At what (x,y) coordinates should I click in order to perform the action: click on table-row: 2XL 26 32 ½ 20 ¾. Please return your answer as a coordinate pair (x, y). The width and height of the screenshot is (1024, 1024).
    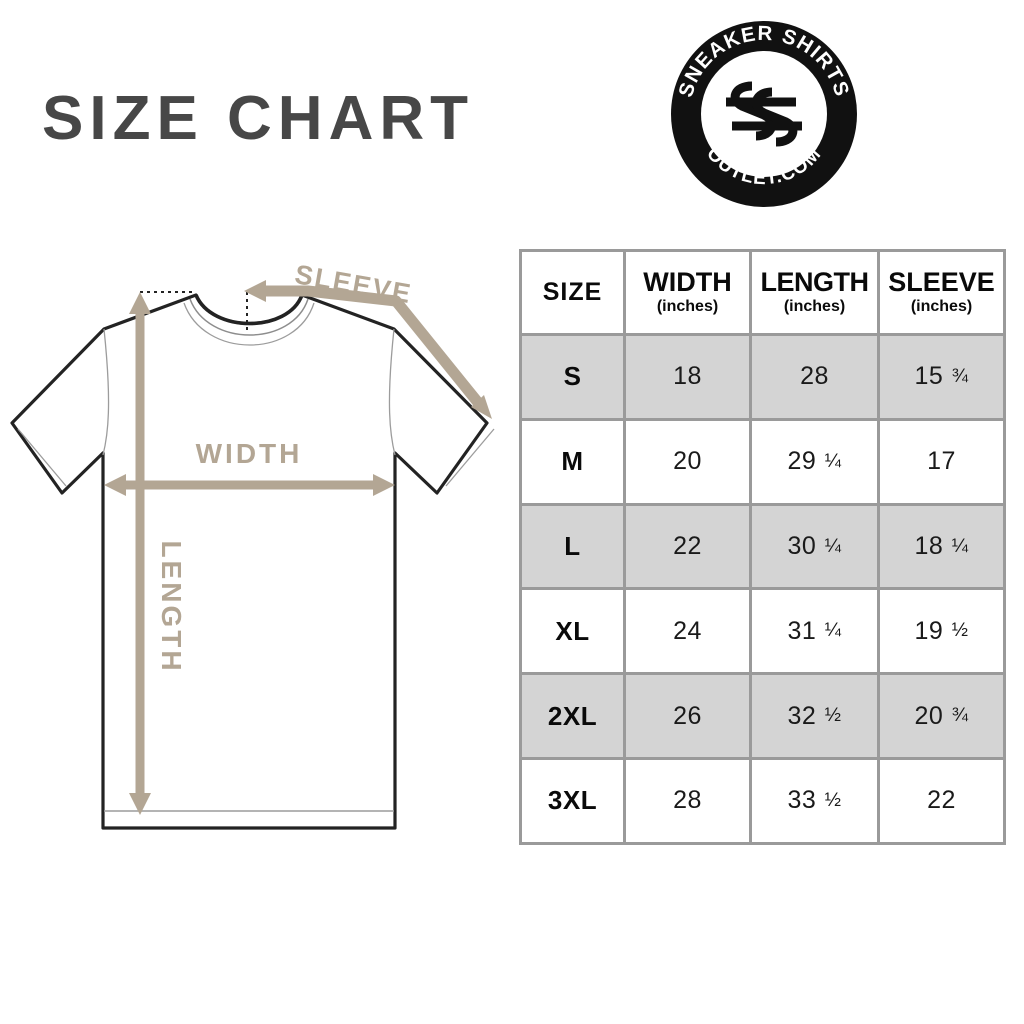
    Looking at the image, I should click on (762, 716).